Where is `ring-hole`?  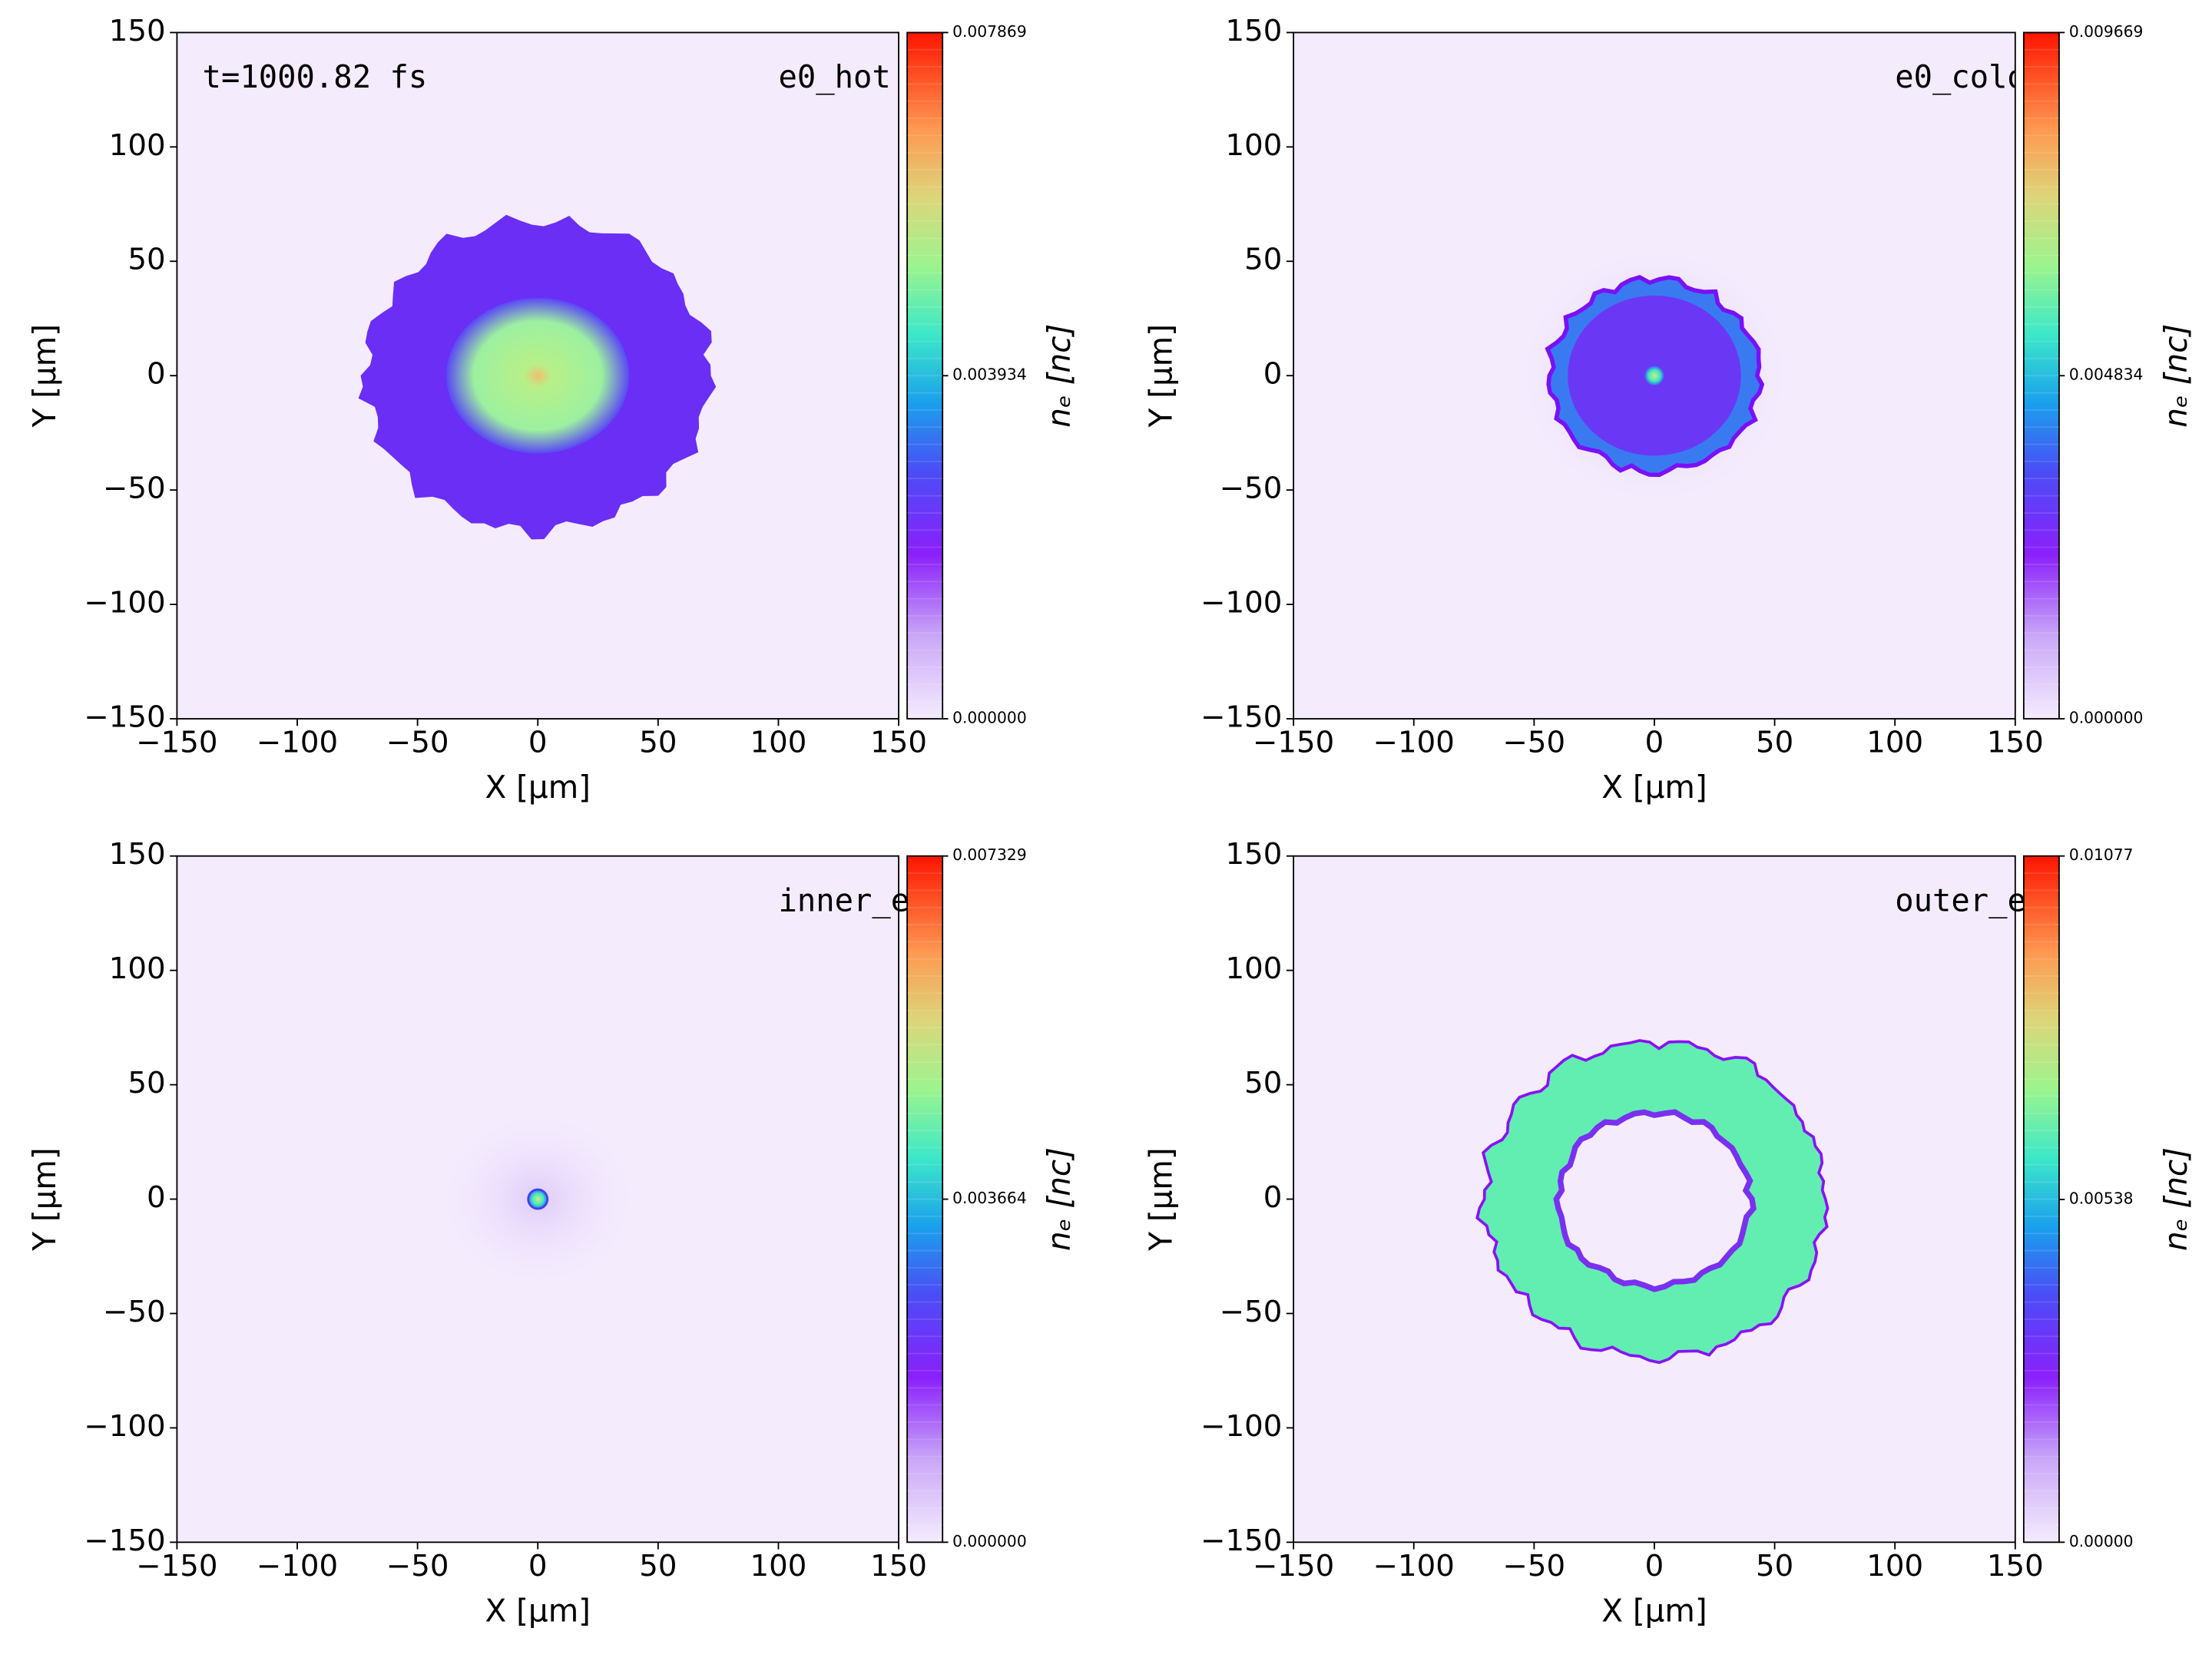 ring-hole is located at coordinates (1655, 1200).